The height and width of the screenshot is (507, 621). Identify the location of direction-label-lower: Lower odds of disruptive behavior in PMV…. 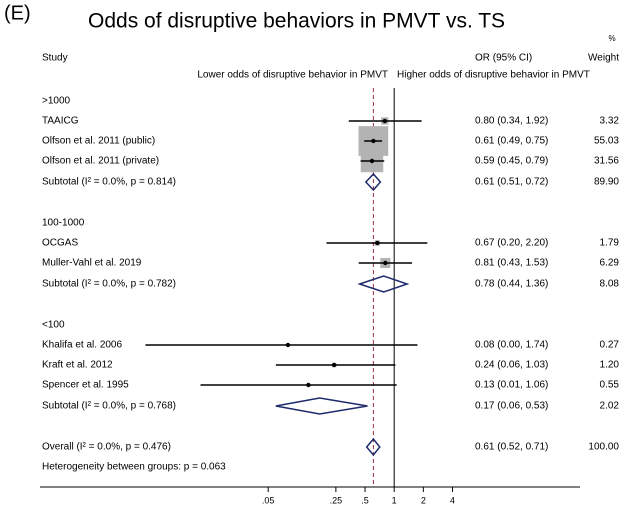
(292, 75).